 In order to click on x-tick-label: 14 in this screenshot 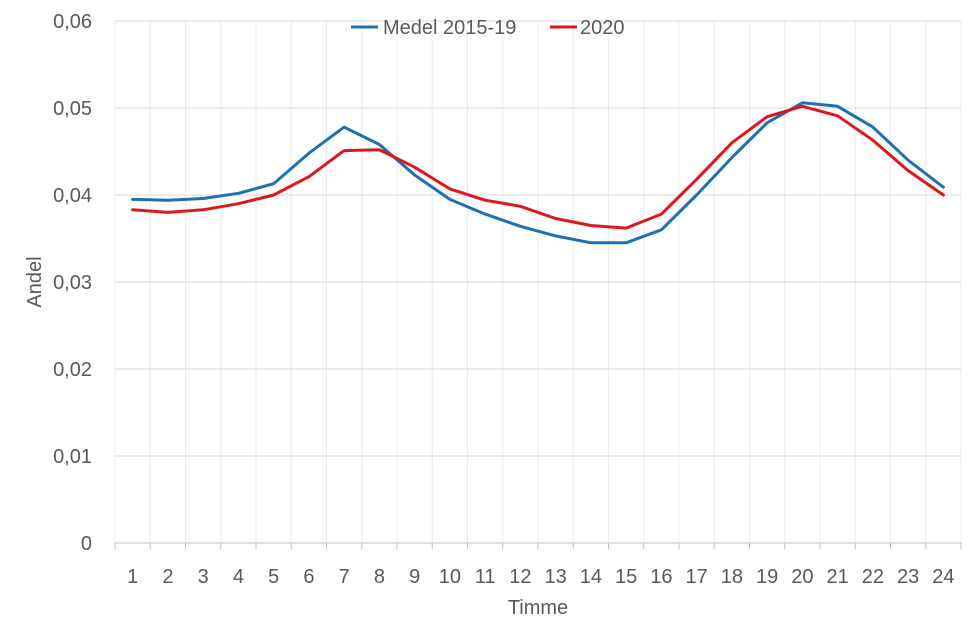, I will do `click(591, 577)`.